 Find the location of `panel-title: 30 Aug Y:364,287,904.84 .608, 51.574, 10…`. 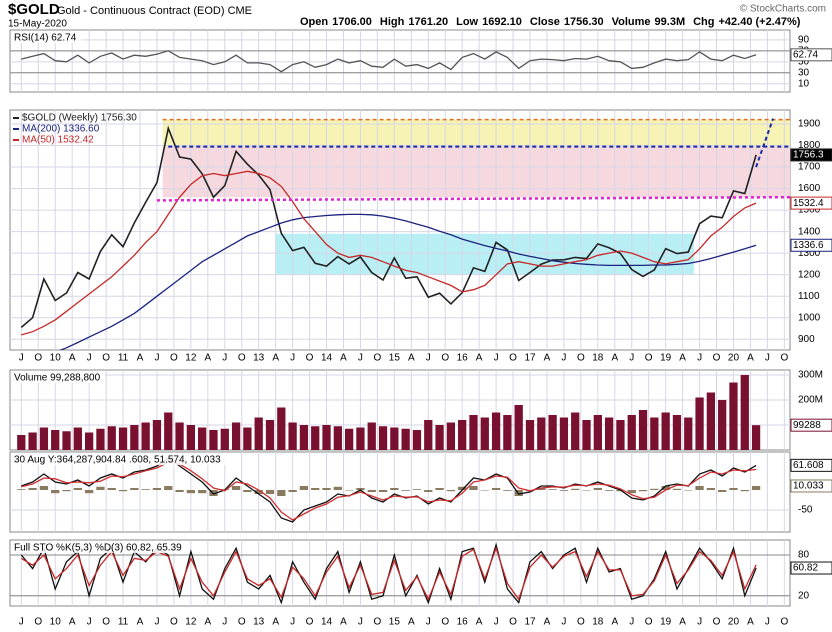

panel-title: 30 Aug Y:364,287,904.84 .608, 51.574, 10… is located at coordinates (117, 460).